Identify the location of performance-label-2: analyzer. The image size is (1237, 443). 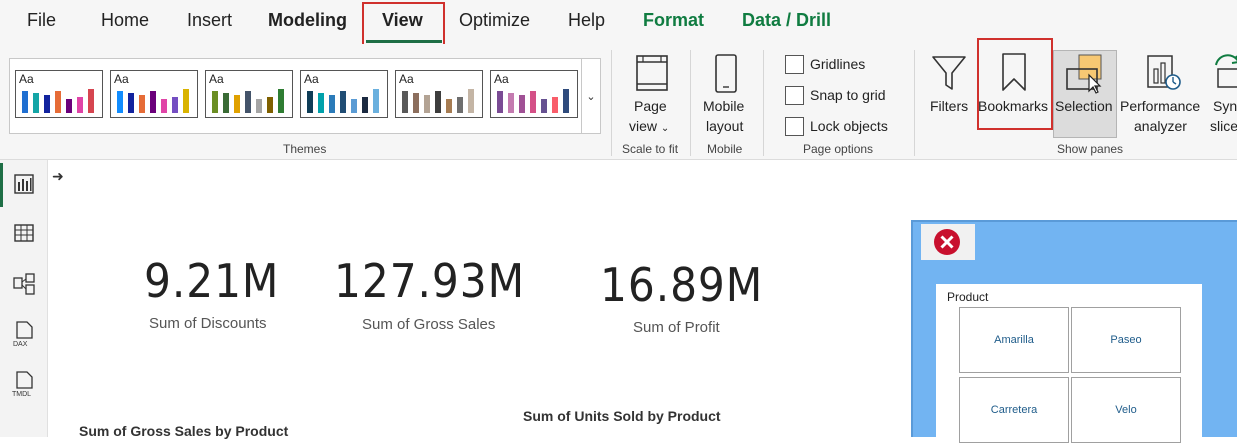
(1160, 126).